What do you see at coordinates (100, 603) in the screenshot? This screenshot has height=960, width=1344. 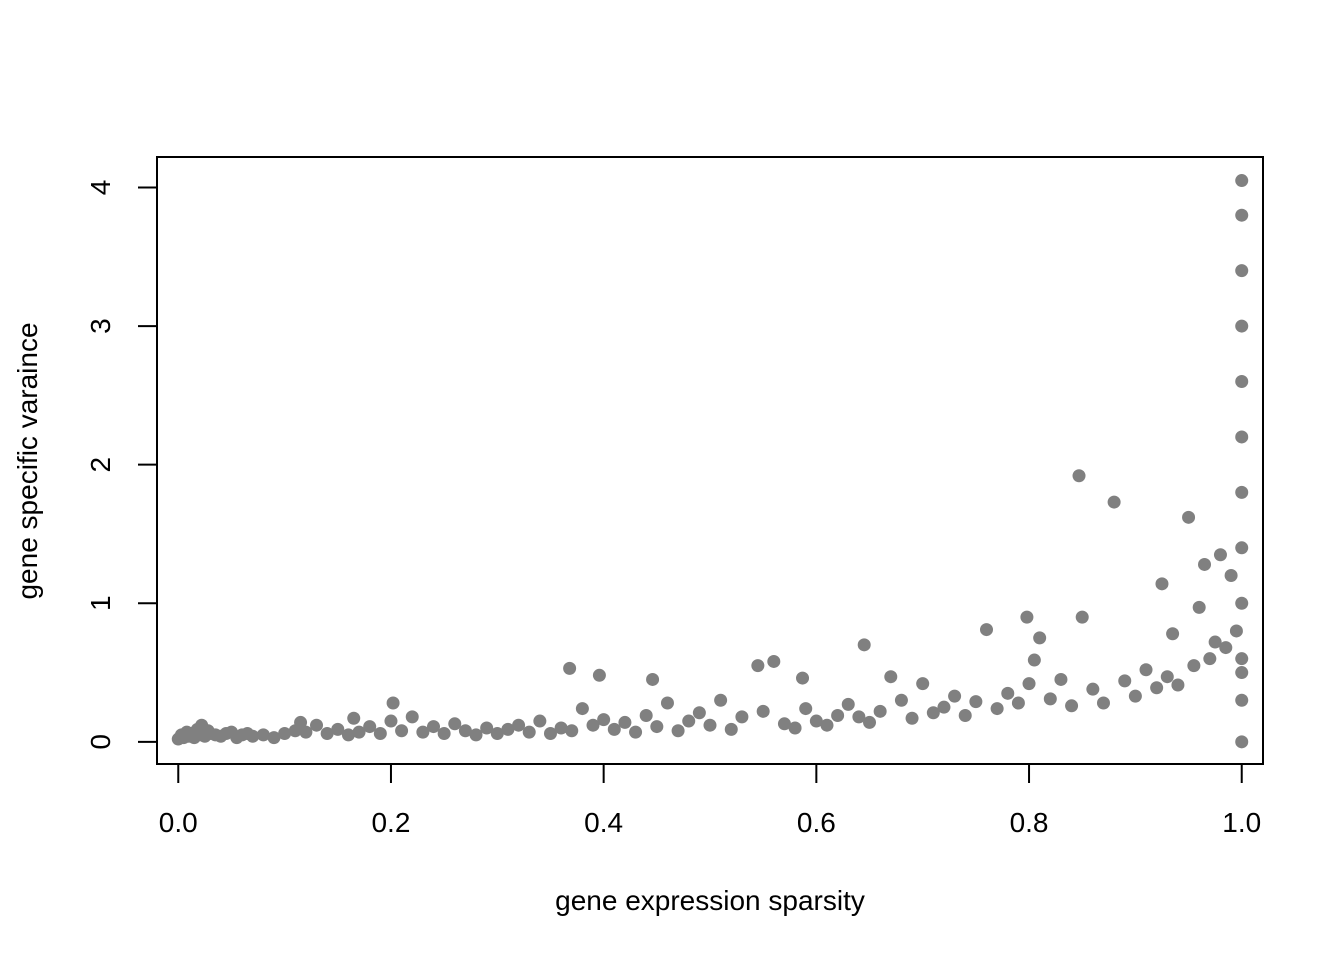 I see `y-tick-label: 1` at bounding box center [100, 603].